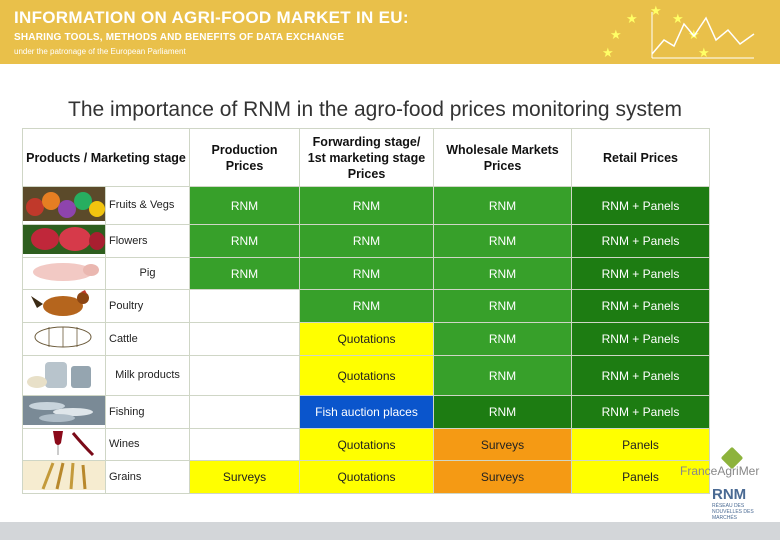  I want to click on product-name: Pig, so click(147, 273).